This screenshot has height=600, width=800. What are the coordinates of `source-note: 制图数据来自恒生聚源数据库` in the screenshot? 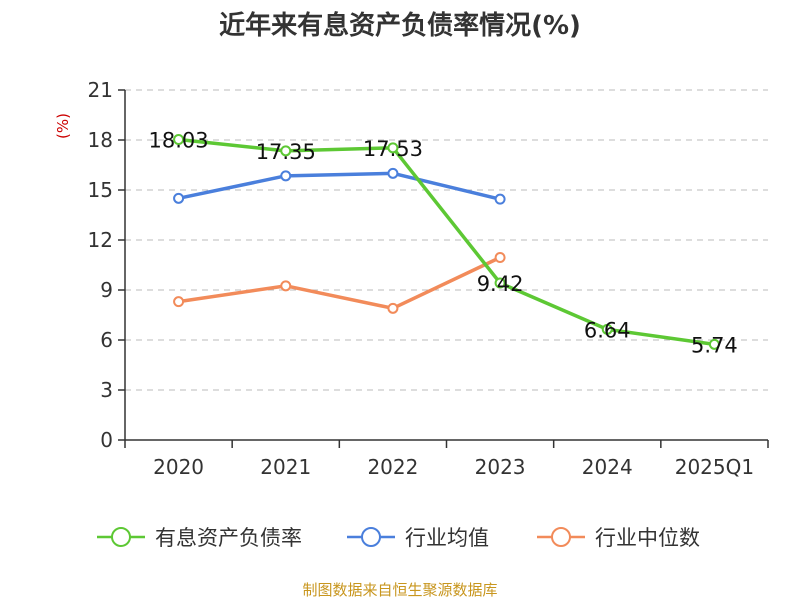 It's located at (399, 590).